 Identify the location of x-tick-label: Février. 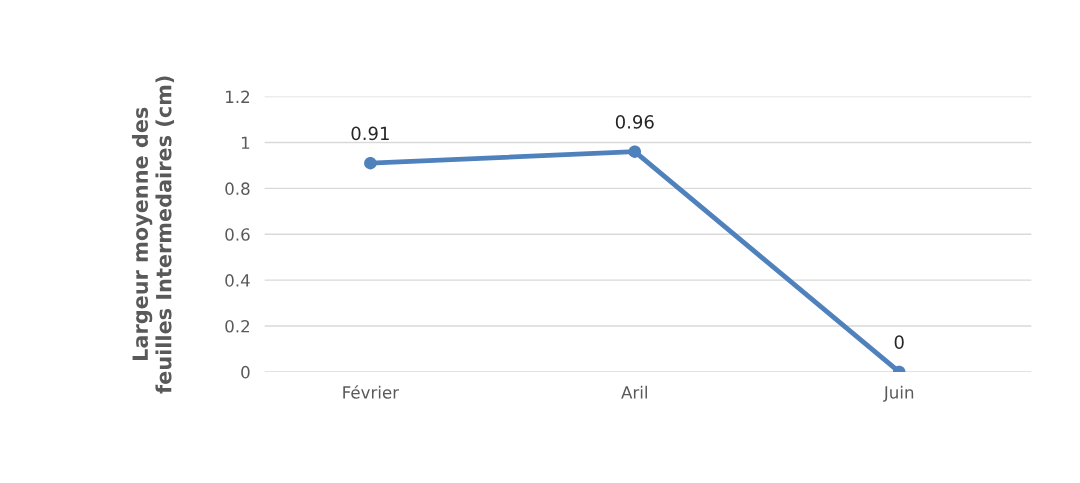
(371, 392).